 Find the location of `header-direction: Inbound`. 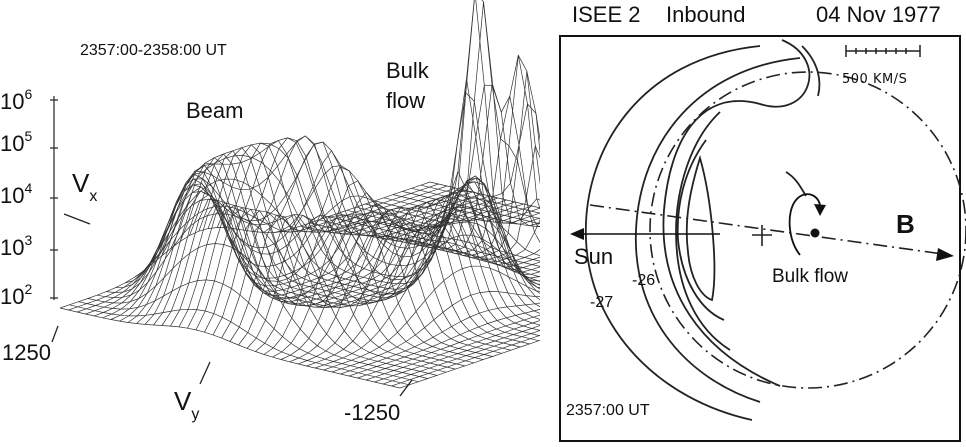

header-direction: Inbound is located at coordinates (706, 14).